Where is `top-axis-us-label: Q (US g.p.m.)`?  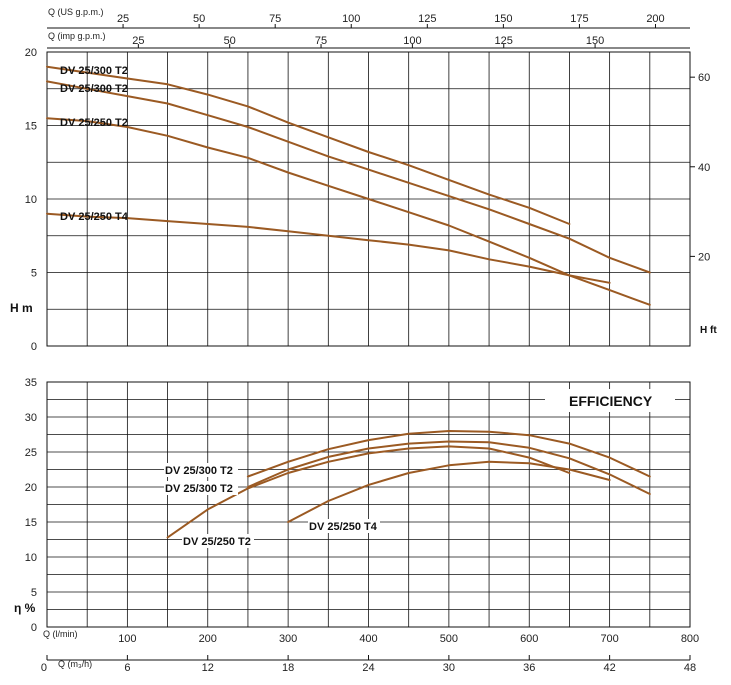 top-axis-us-label: Q (US g.p.m.) is located at coordinates (76, 12).